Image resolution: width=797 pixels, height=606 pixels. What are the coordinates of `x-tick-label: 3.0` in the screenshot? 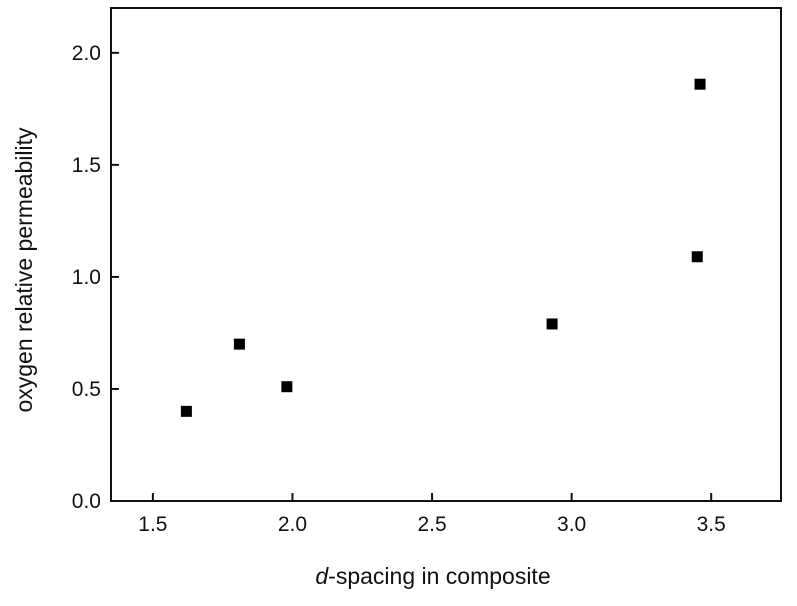 It's located at (571, 524).